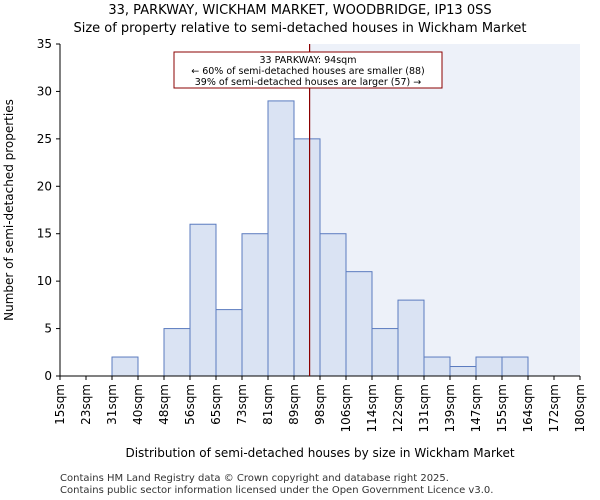 The height and width of the screenshot is (500, 600). Describe the element at coordinates (9, 210) in the screenshot. I see `y-axis-label: Number of semi-detached properties` at that location.